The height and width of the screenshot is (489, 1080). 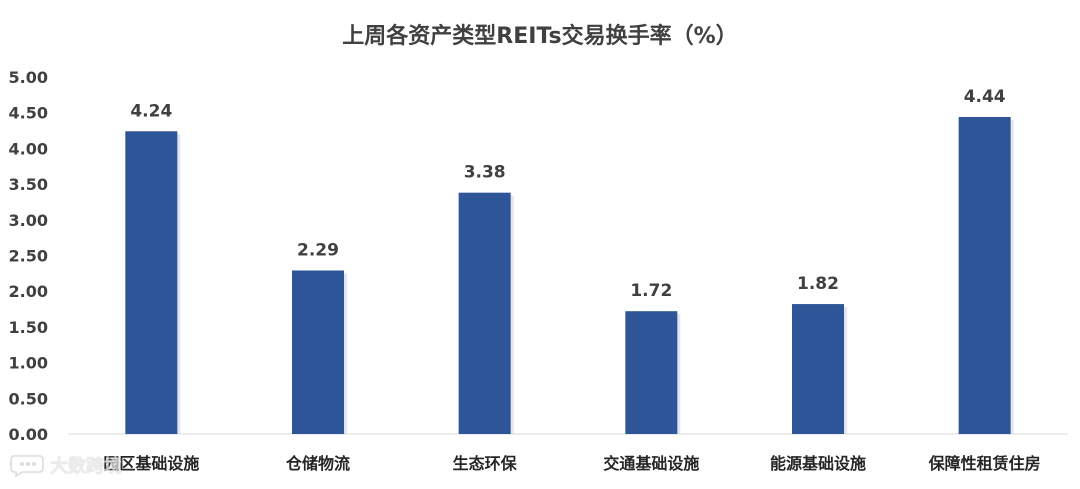 What do you see at coordinates (28, 327) in the screenshot?
I see `y-tick-label: 1.50` at bounding box center [28, 327].